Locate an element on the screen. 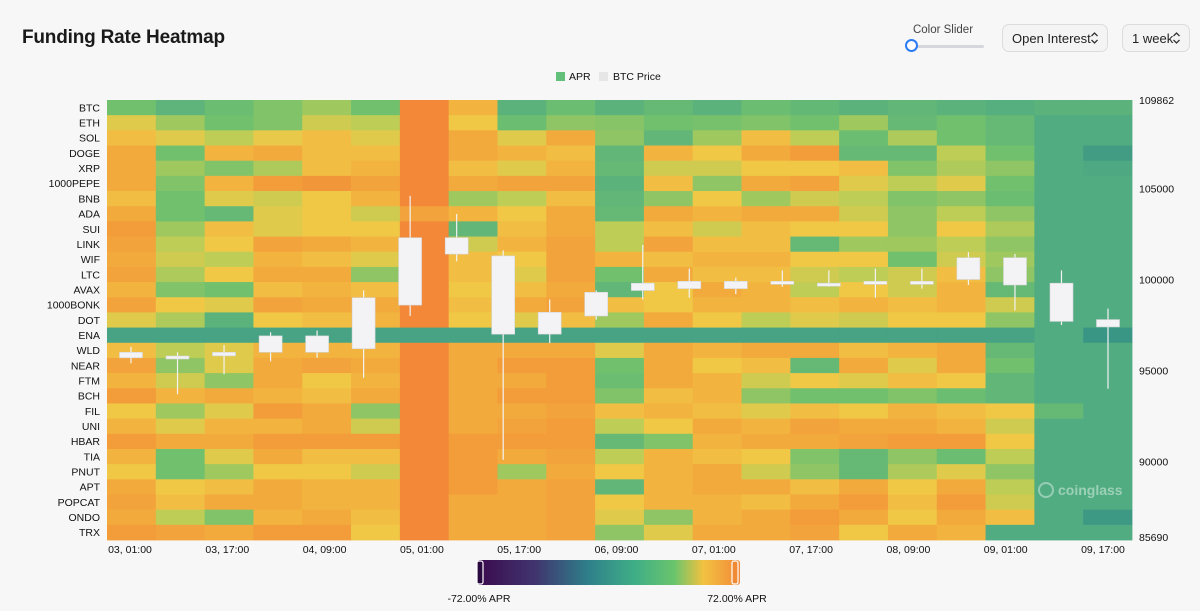 This screenshot has height=611, width=1200. coin-label: ENA is located at coordinates (89, 336).